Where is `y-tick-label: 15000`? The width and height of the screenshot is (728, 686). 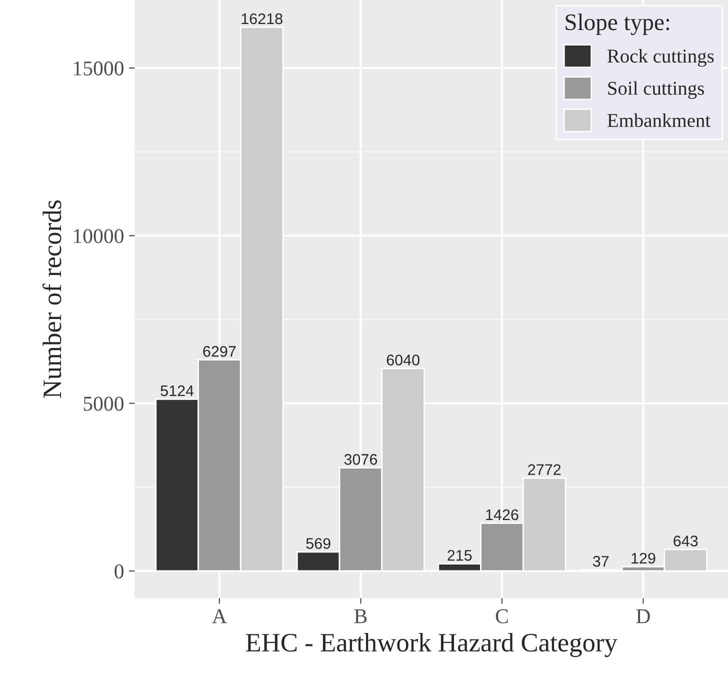 y-tick-label: 15000 is located at coordinates (99, 68).